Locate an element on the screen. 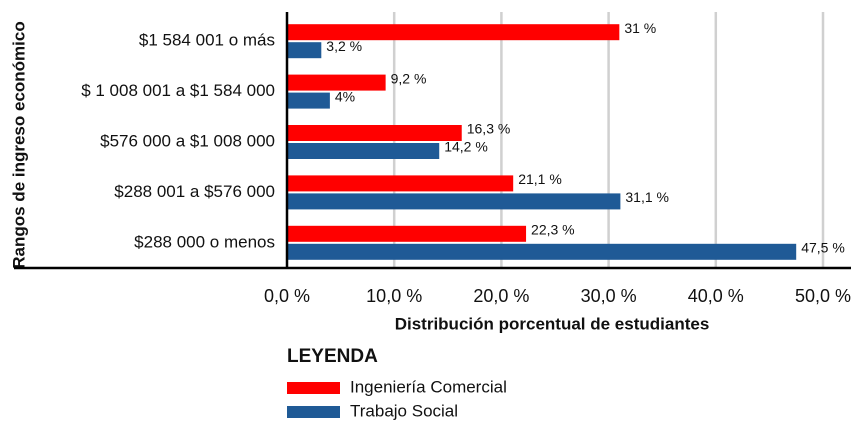  value-label: 47,5 % is located at coordinates (823, 248).